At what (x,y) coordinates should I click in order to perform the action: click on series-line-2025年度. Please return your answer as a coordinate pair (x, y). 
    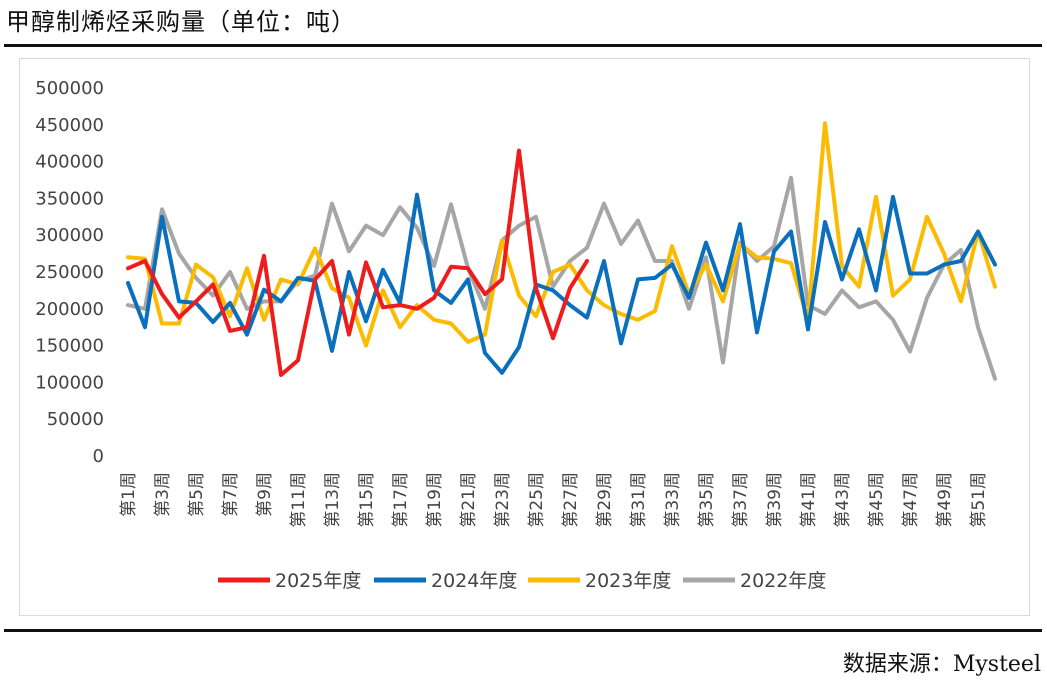
    Looking at the image, I should click on (357, 262).